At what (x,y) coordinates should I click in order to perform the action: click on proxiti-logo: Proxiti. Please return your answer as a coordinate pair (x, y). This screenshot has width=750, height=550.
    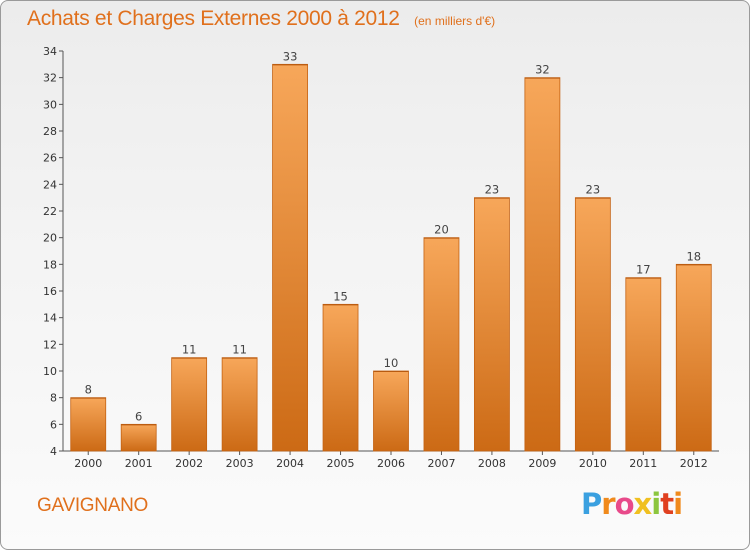
    Looking at the image, I should click on (632, 504).